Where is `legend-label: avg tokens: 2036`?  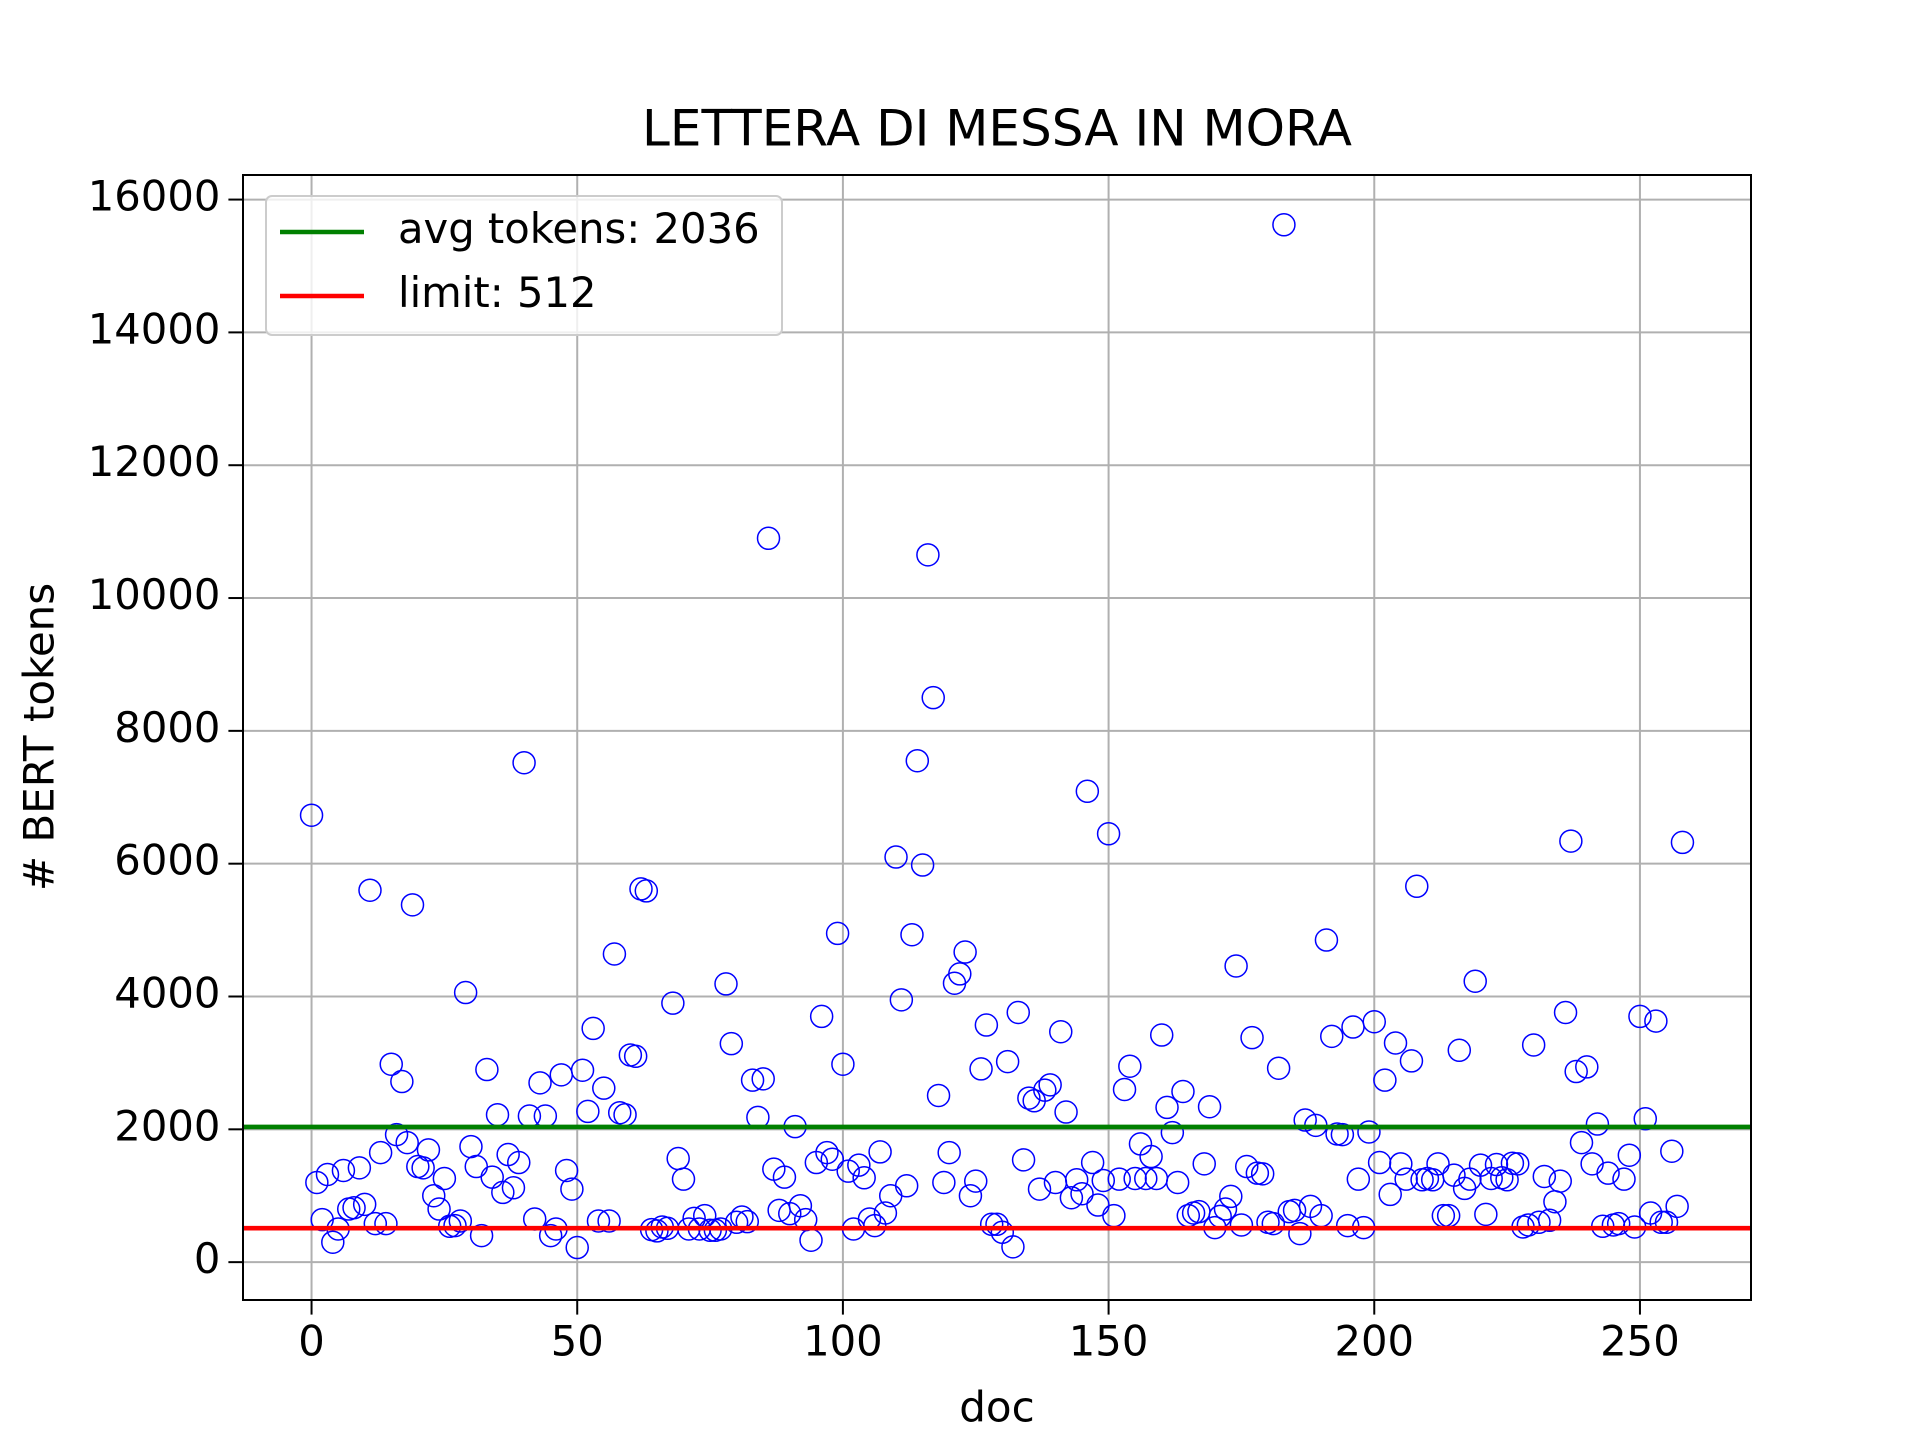
legend-label: avg tokens: 2036 is located at coordinates (579, 228).